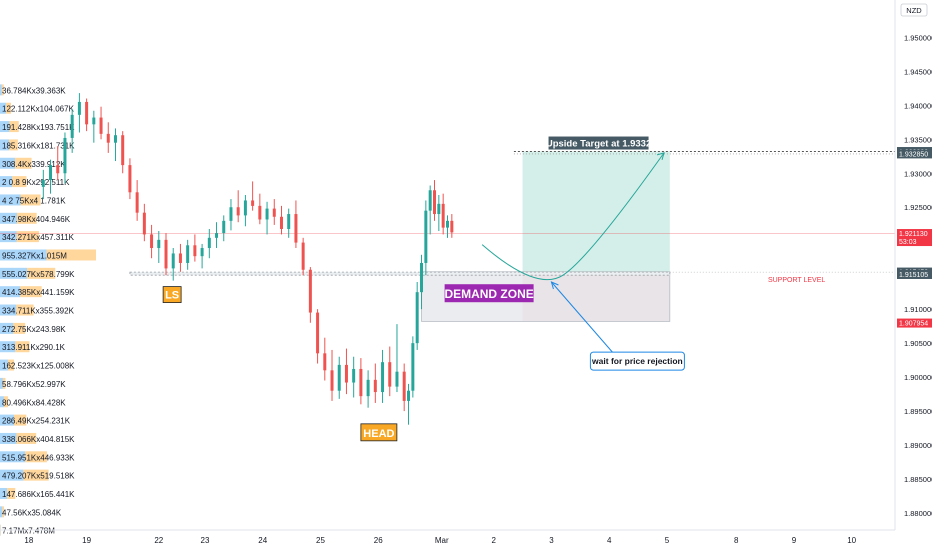 The image size is (932, 550). What do you see at coordinates (34, 255) in the screenshot?
I see `volume-label: 955.327Kx1.015M` at bounding box center [34, 255].